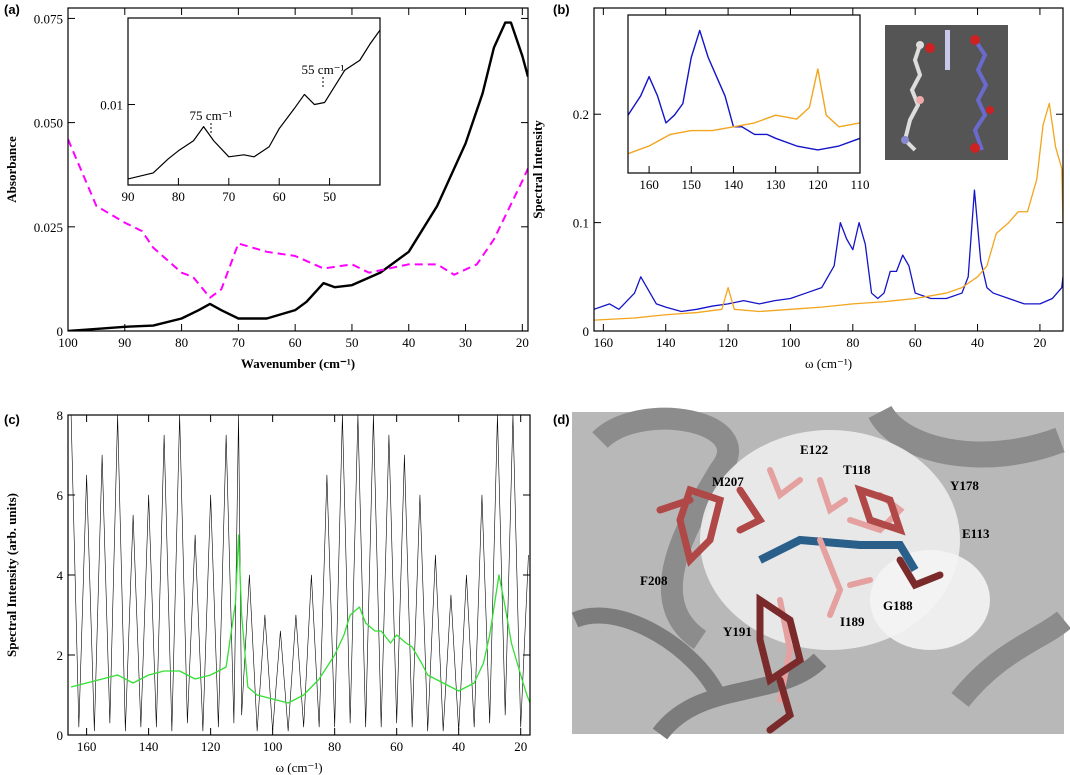 This screenshot has width=1070, height=775. What do you see at coordinates (776, 184) in the screenshot?
I see `x-tick-label: 130` at bounding box center [776, 184].